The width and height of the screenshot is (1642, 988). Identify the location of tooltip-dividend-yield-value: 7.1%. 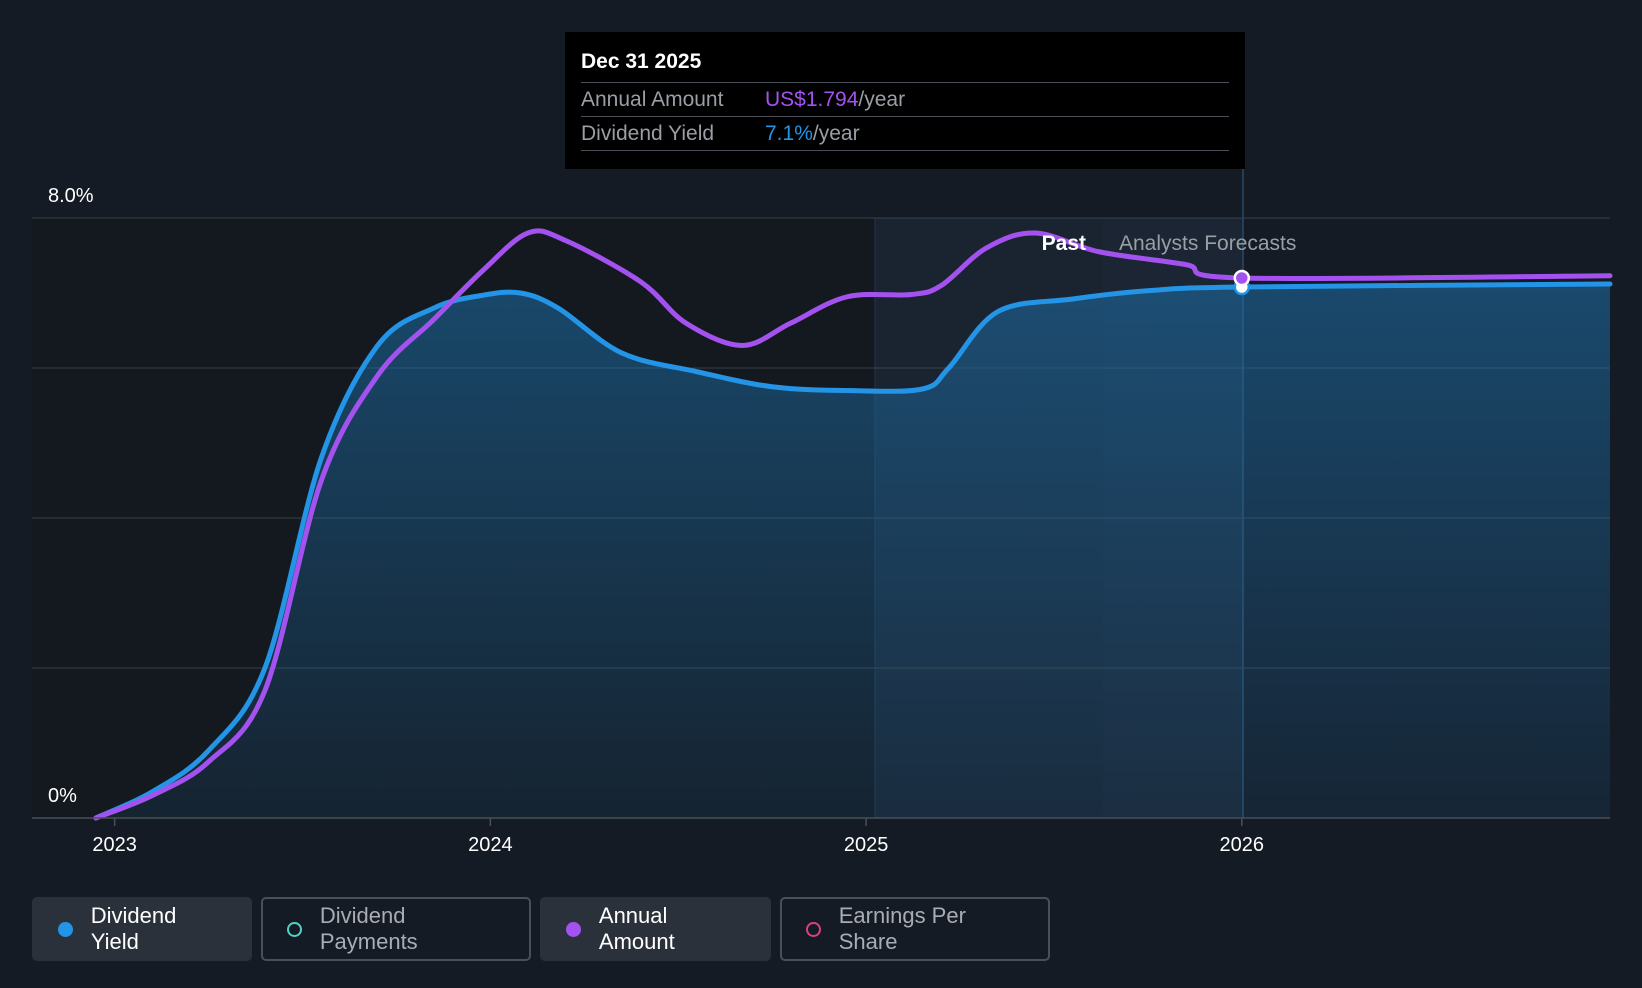
(789, 133).